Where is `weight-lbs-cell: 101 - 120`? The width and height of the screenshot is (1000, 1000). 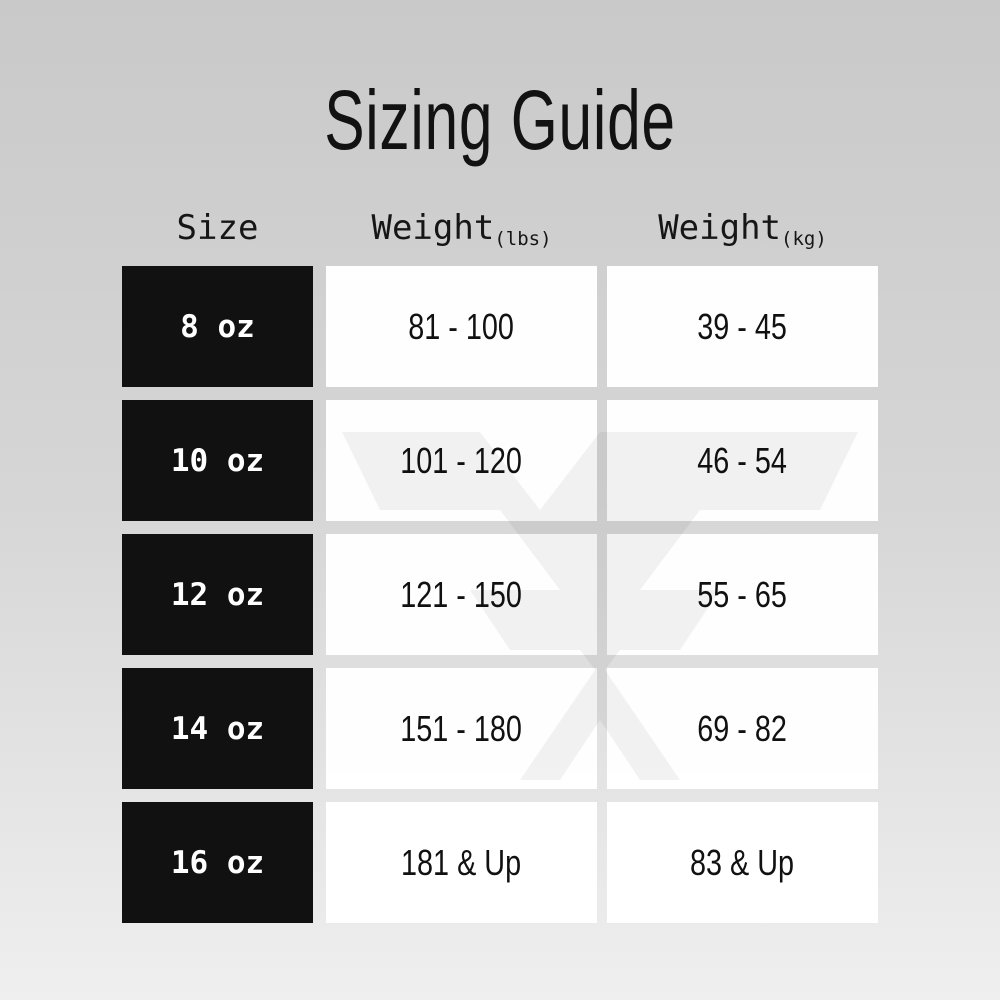 weight-lbs-cell: 101 - 120 is located at coordinates (461, 460).